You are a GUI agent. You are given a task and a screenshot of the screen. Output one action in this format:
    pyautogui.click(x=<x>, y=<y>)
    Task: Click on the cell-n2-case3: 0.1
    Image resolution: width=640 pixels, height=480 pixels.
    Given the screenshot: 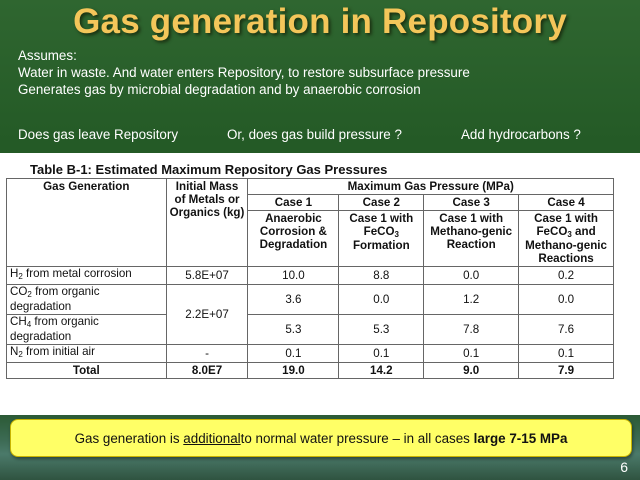 What is the action you would take?
    pyautogui.click(x=471, y=353)
    